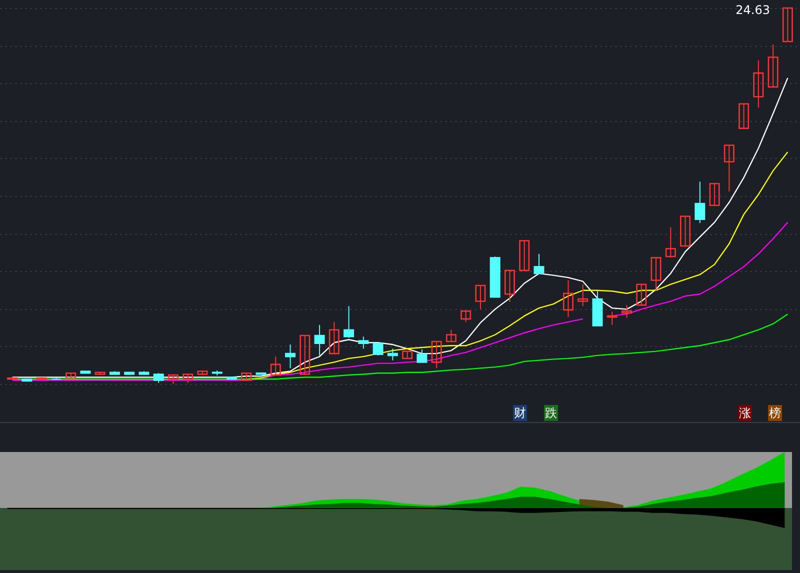 Image resolution: width=800 pixels, height=573 pixels. Describe the element at coordinates (775, 413) in the screenshot. I see `text: 榜` at that location.